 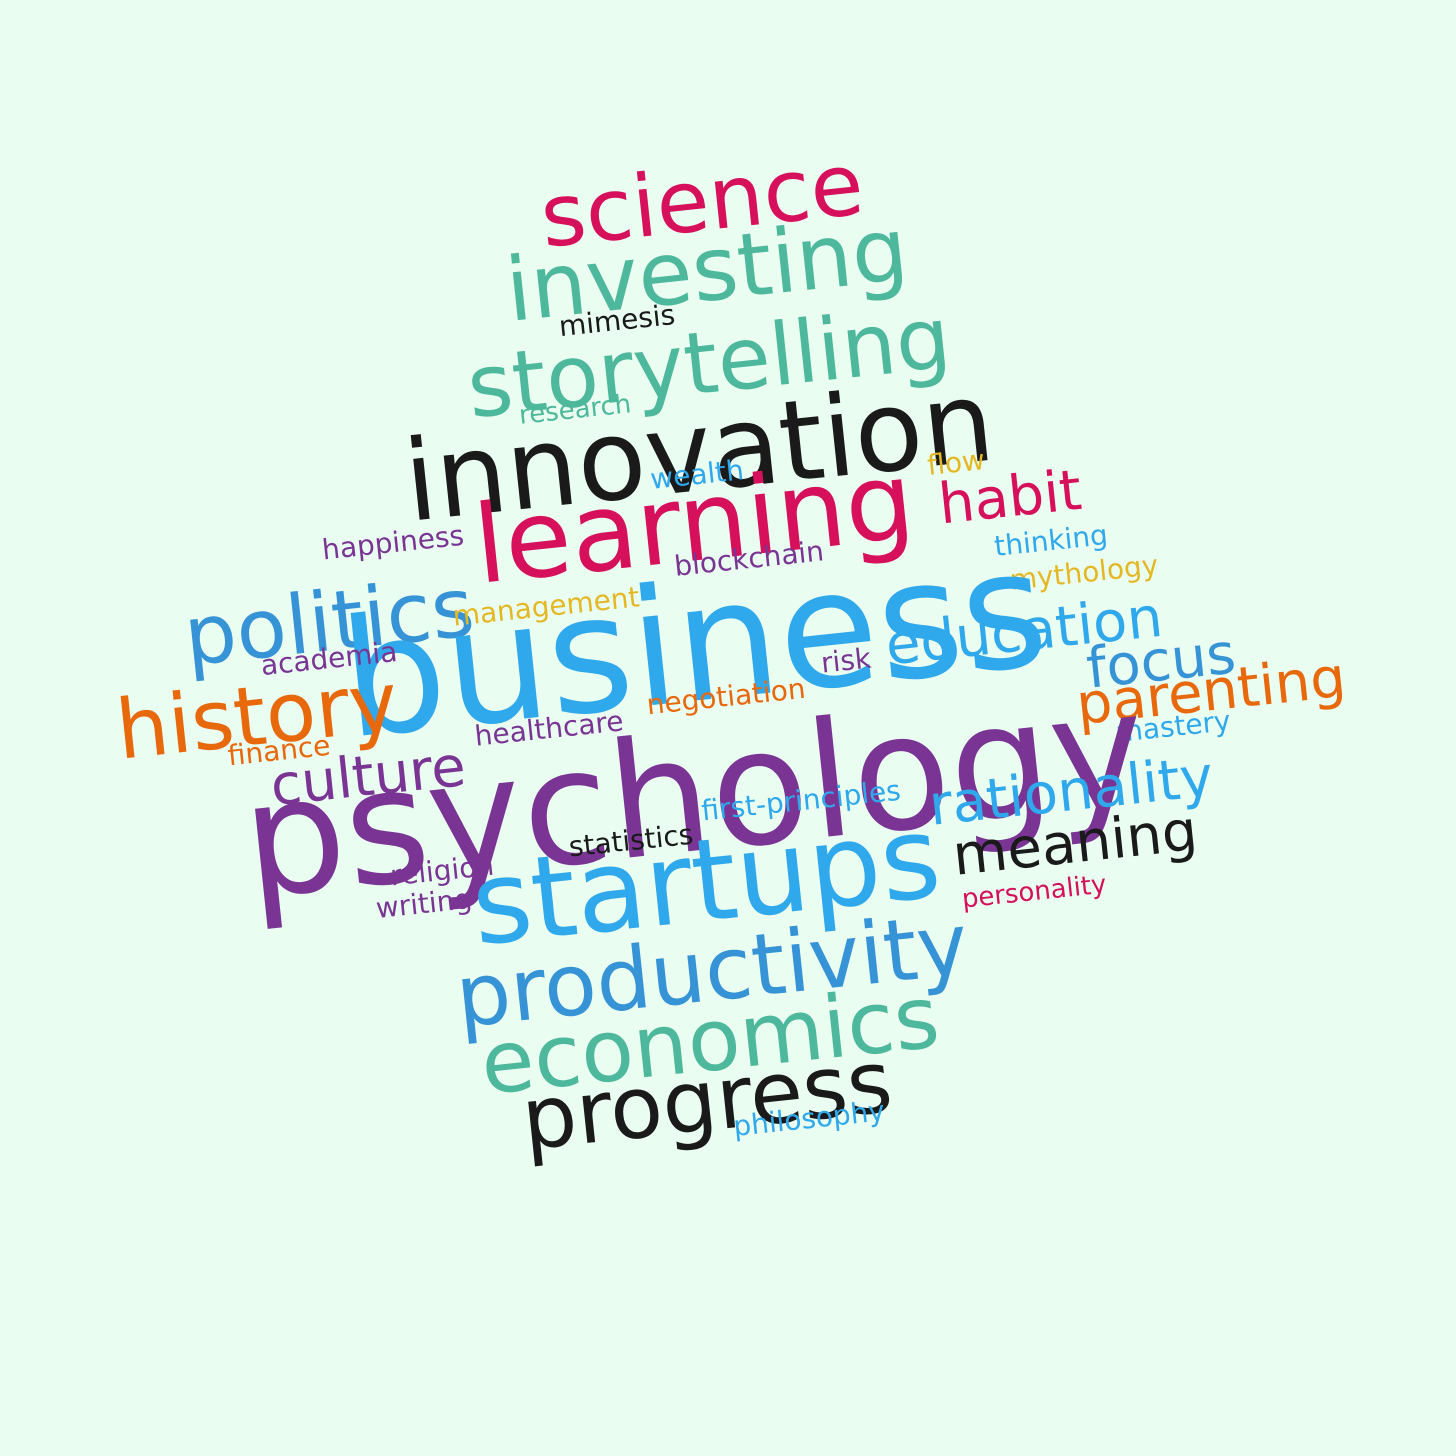 What do you see at coordinates (1160, 661) in the screenshot?
I see `word-focus: focus` at bounding box center [1160, 661].